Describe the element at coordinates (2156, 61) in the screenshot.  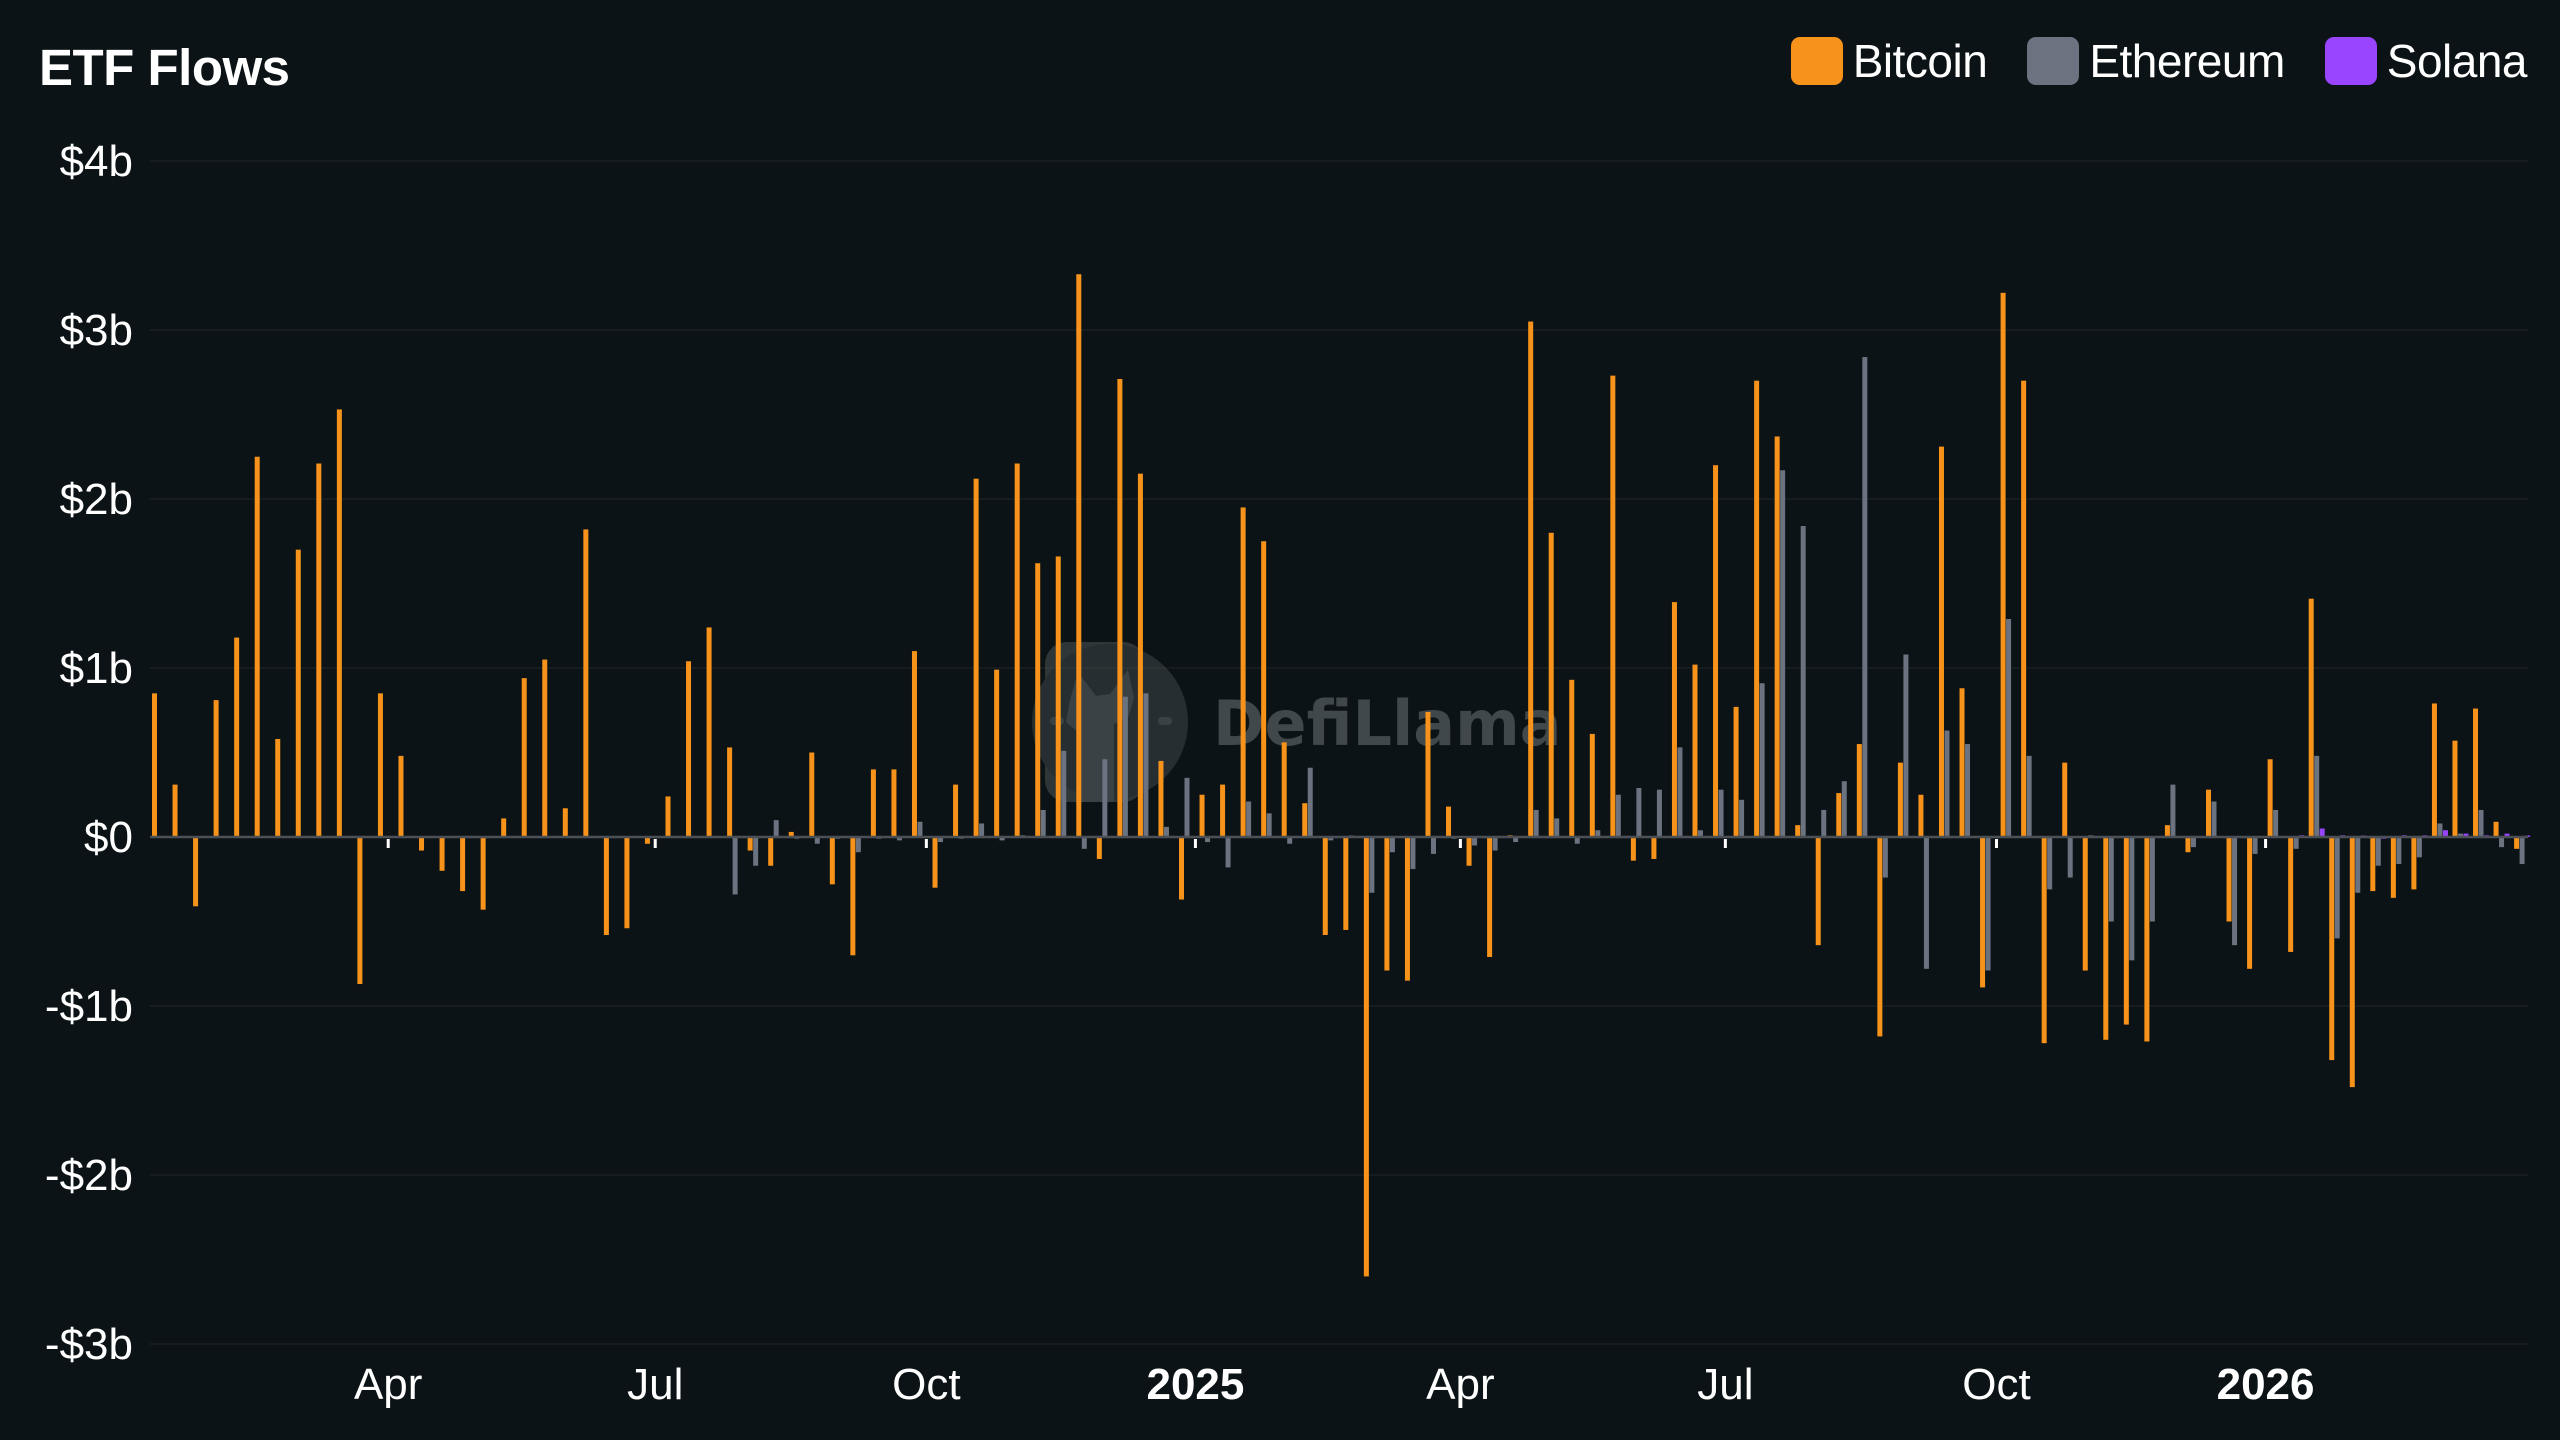
I see `legend-item-ethereum: Ethereum` at that location.